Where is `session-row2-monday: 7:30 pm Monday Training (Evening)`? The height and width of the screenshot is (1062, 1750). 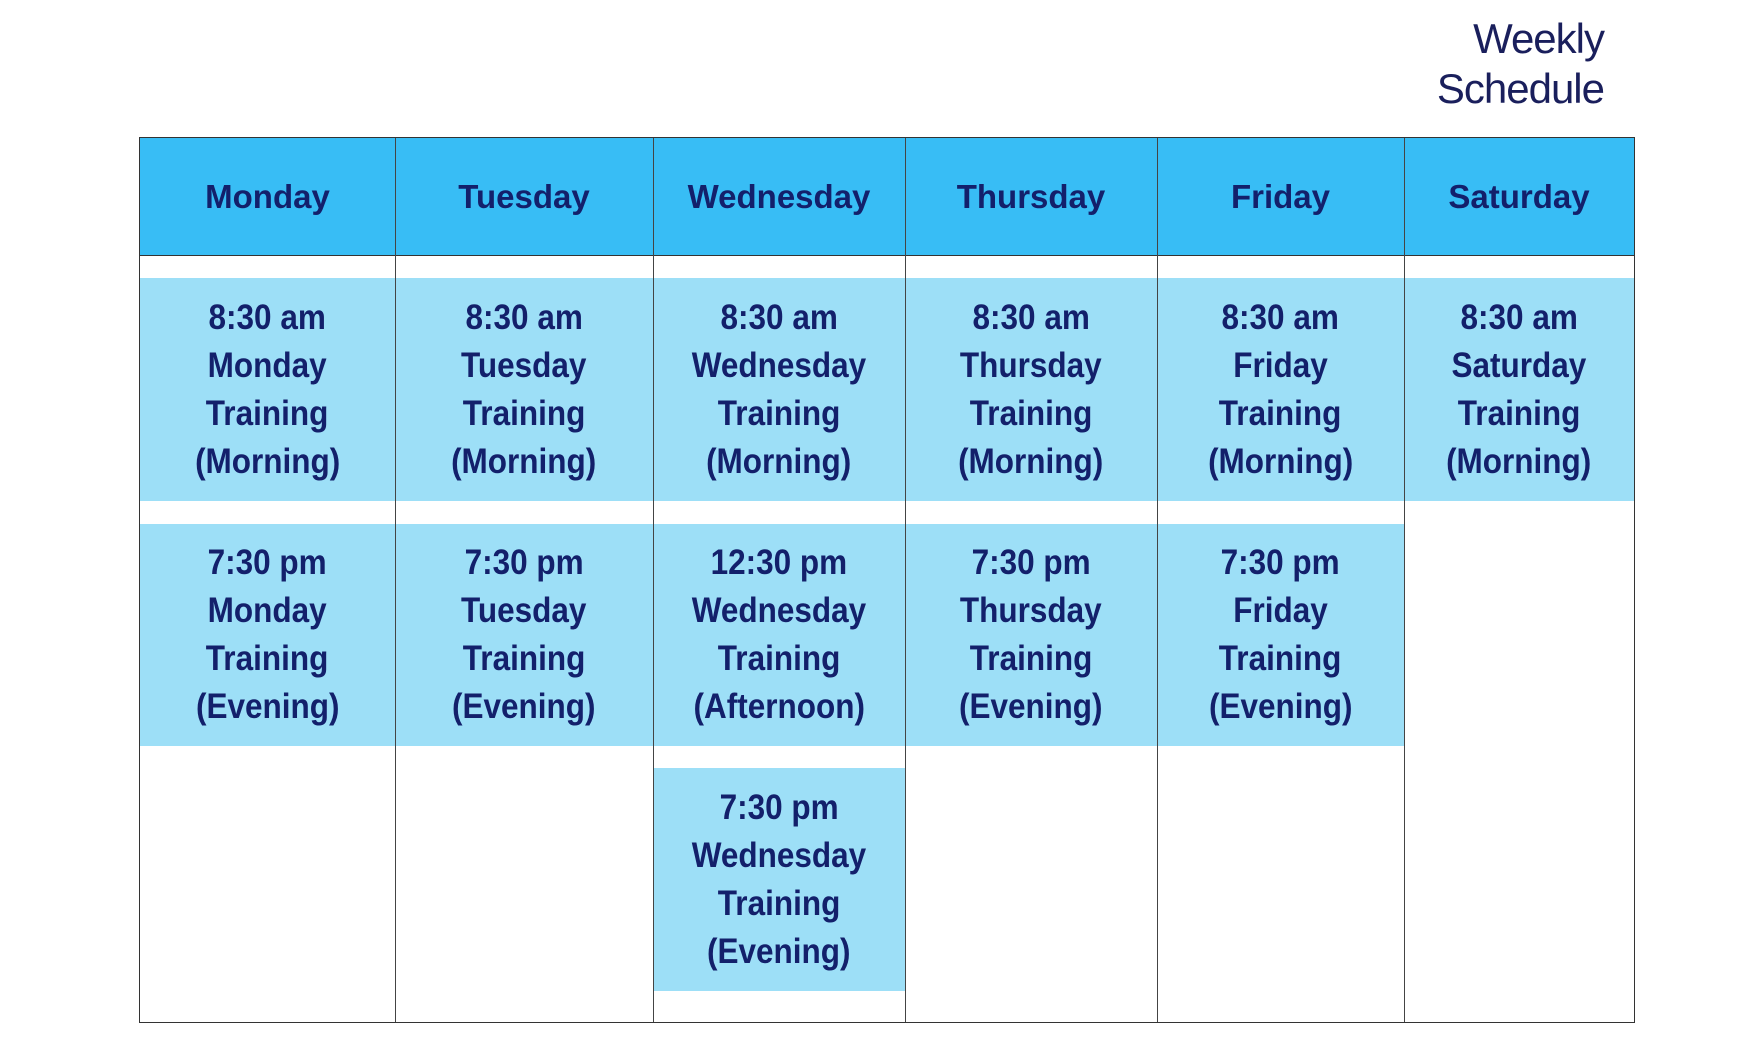
session-row2-monday: 7:30 pm Monday Training (Evening) is located at coordinates (267, 635).